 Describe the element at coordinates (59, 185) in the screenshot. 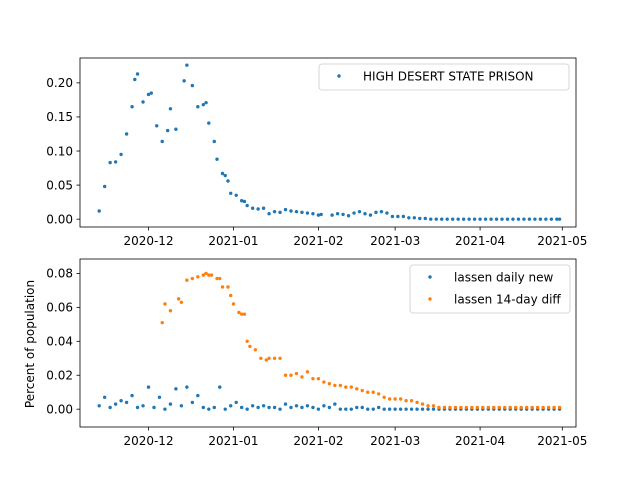

I see `y-tick-label: 0.05` at that location.